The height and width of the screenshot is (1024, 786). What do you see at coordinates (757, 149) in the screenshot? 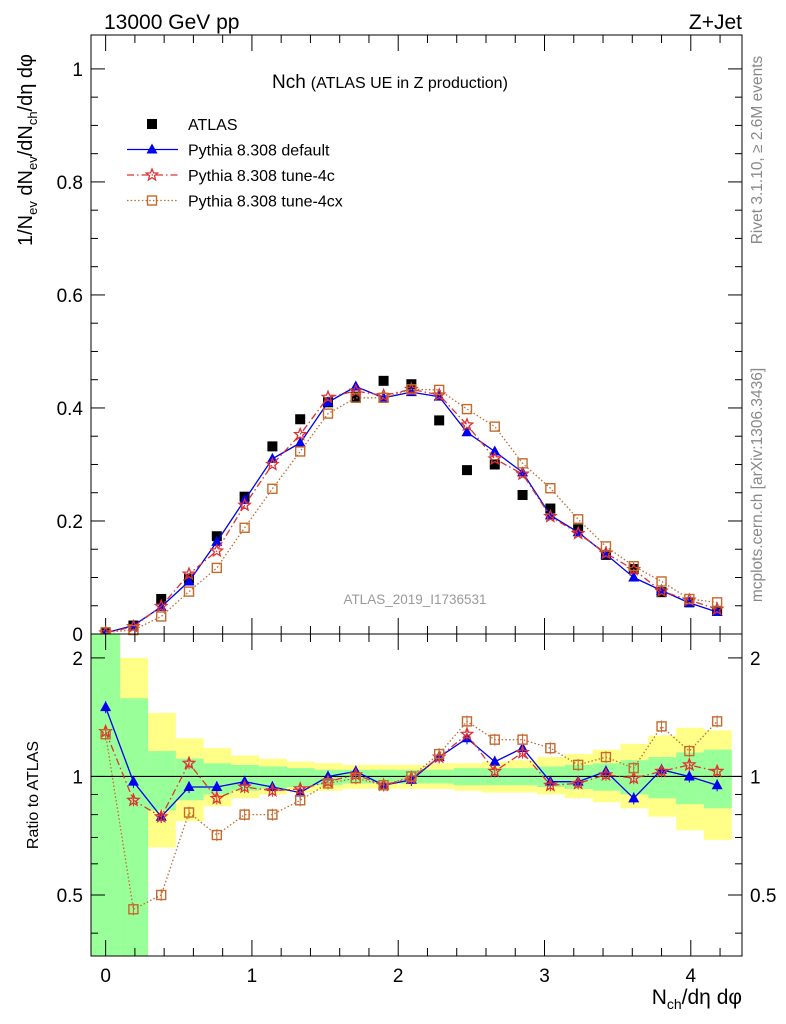
I see `rivet-version-label: Rivet 3.1.10, ≥ 2.6M events` at bounding box center [757, 149].